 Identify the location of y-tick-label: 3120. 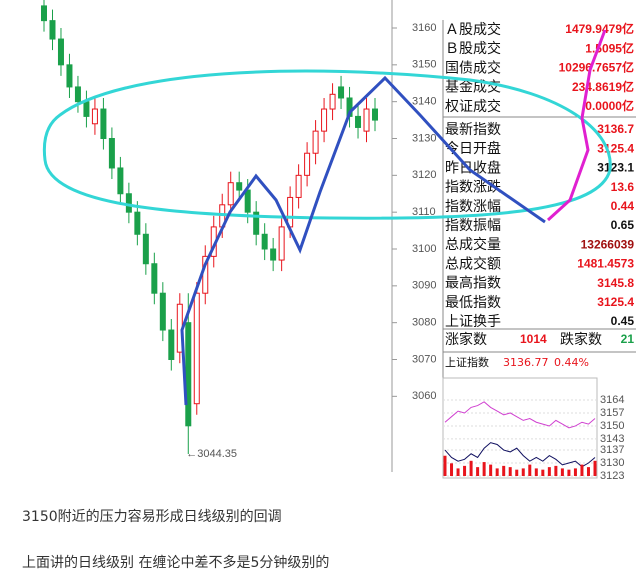
(424, 175).